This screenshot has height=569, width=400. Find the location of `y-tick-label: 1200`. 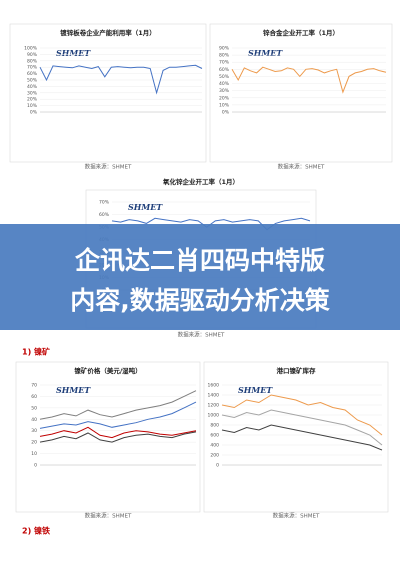

y-tick-label: 1200 is located at coordinates (214, 406).